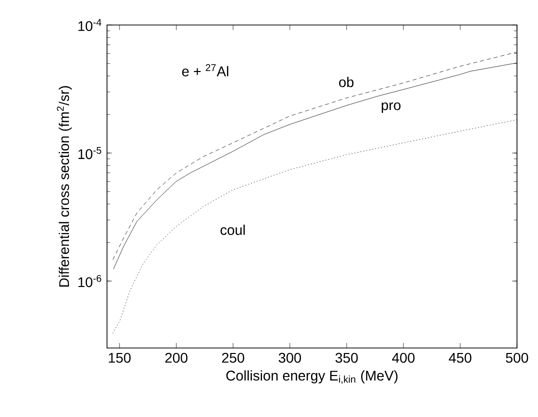  Describe the element at coordinates (119, 357) in the screenshot. I see `x-tick-label: 150` at that location.